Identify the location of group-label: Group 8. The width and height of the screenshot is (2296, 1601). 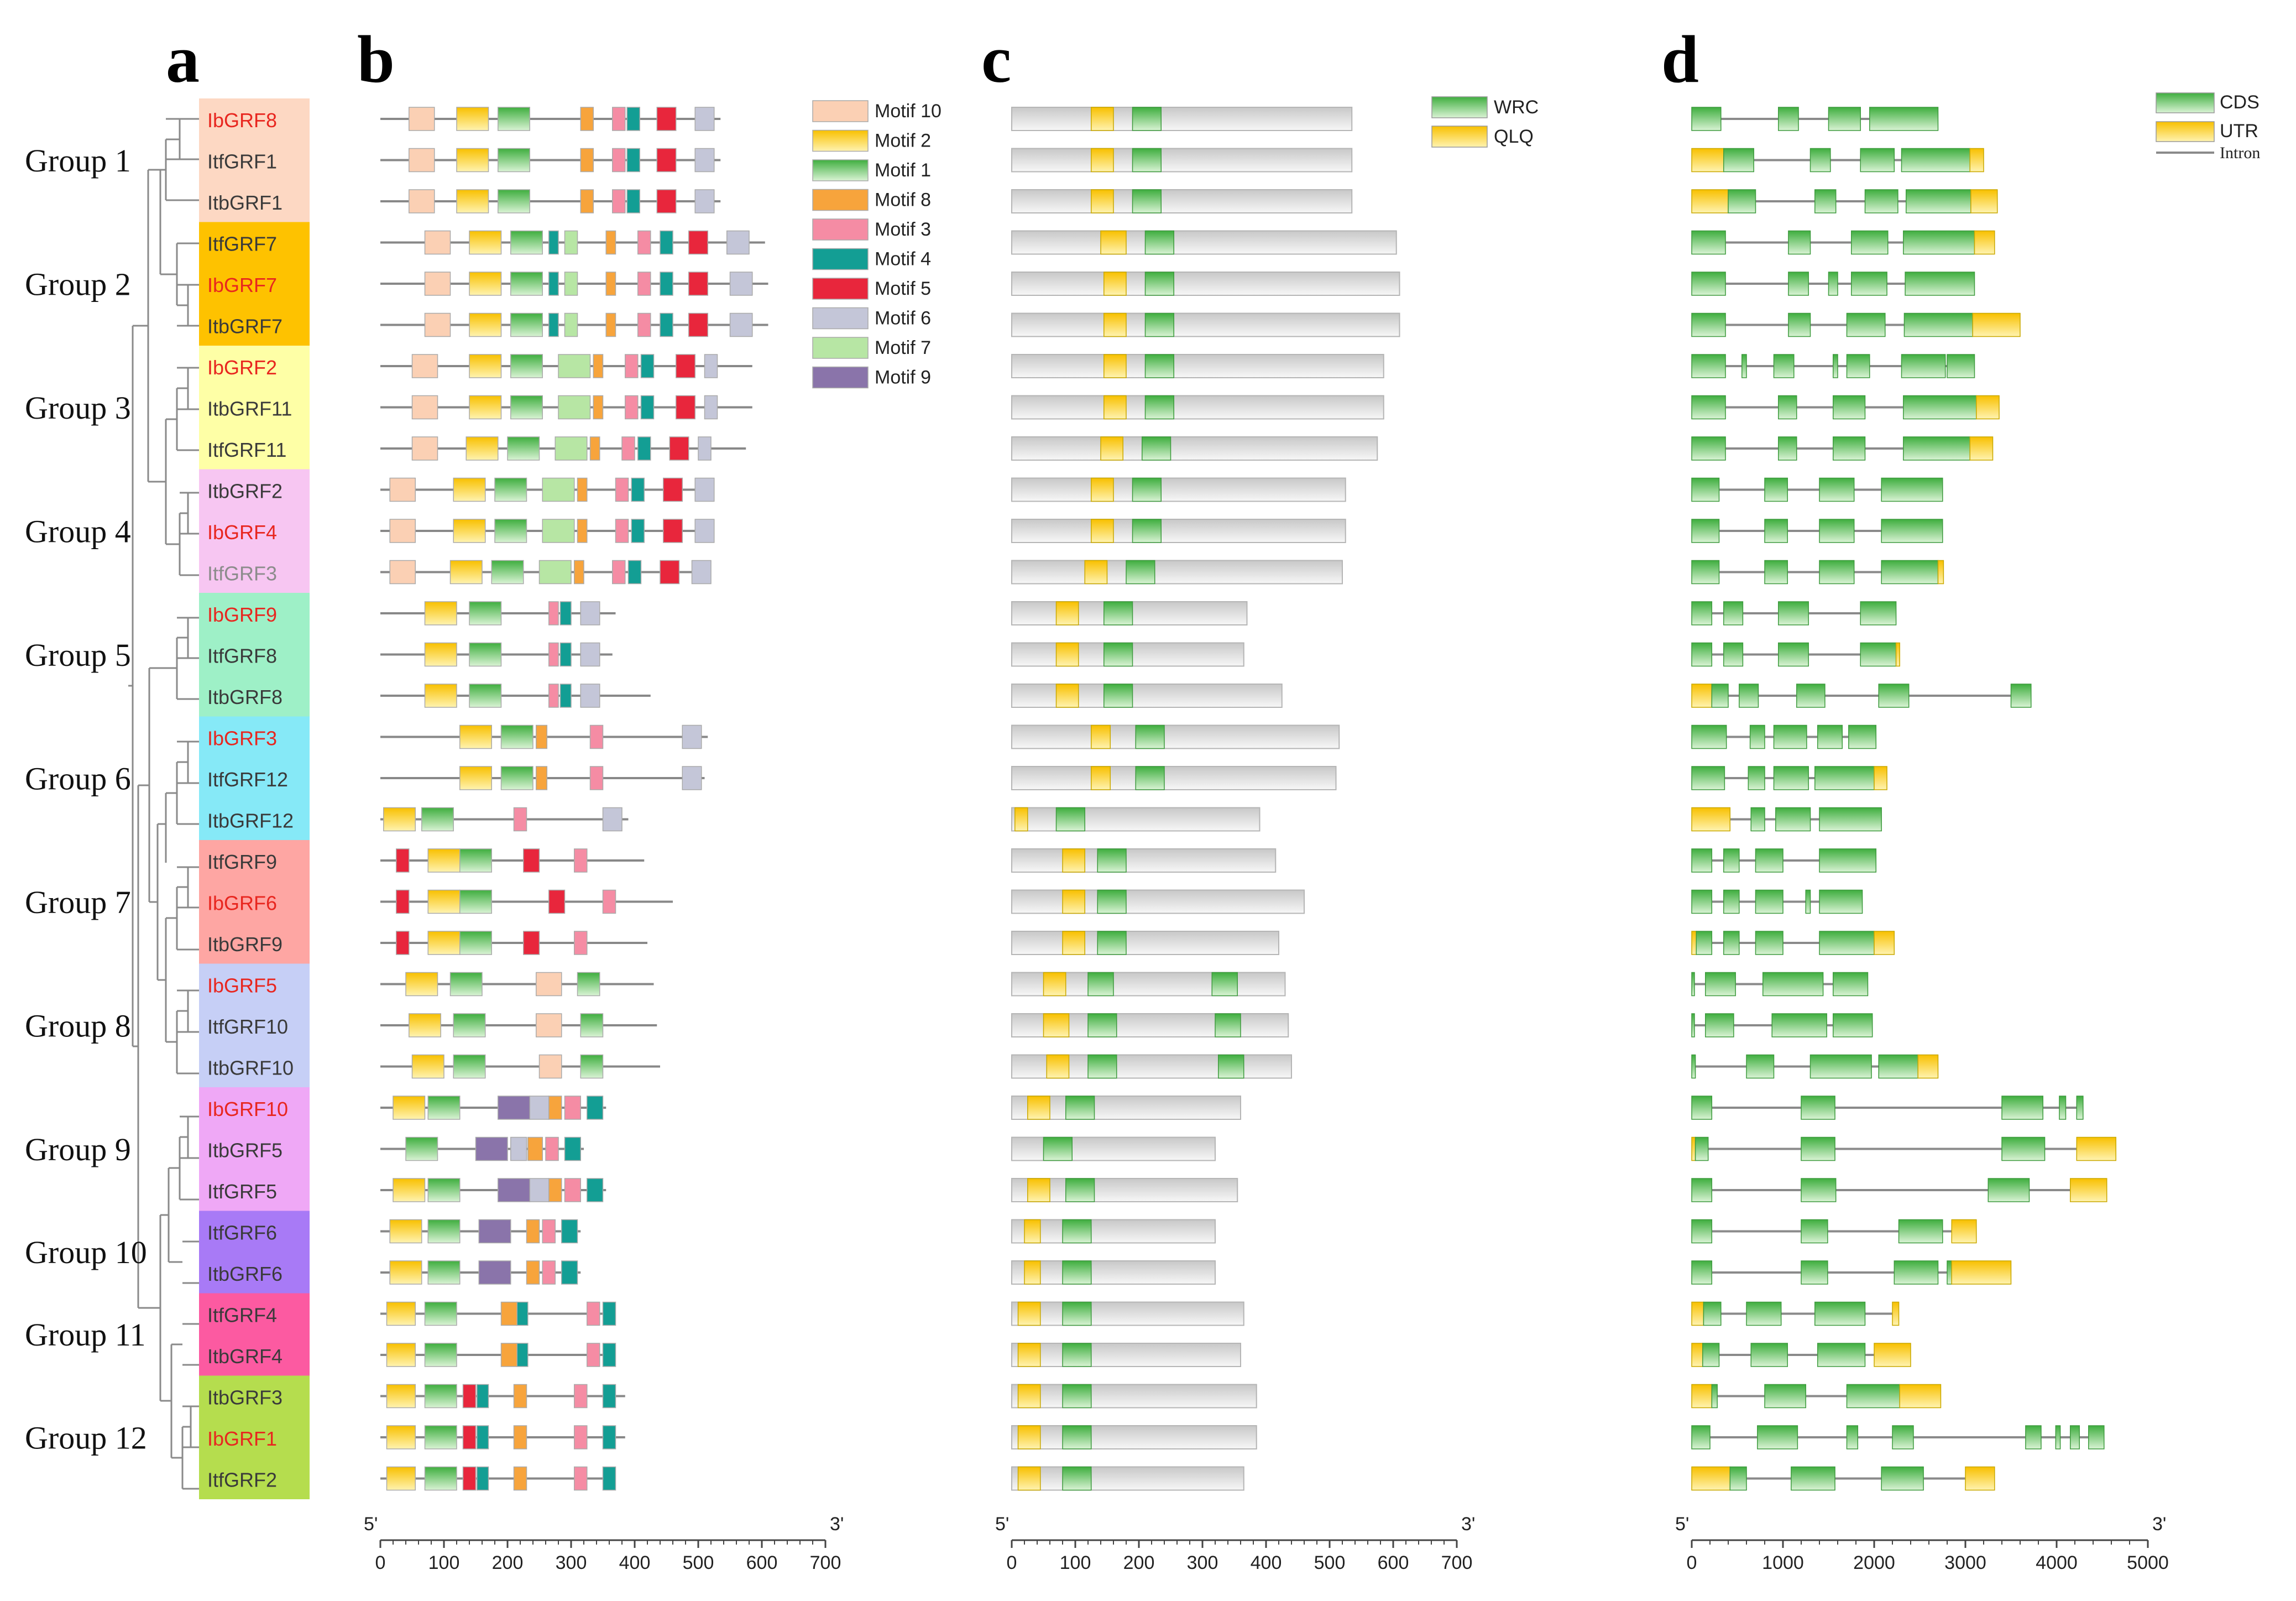
(78, 1026).